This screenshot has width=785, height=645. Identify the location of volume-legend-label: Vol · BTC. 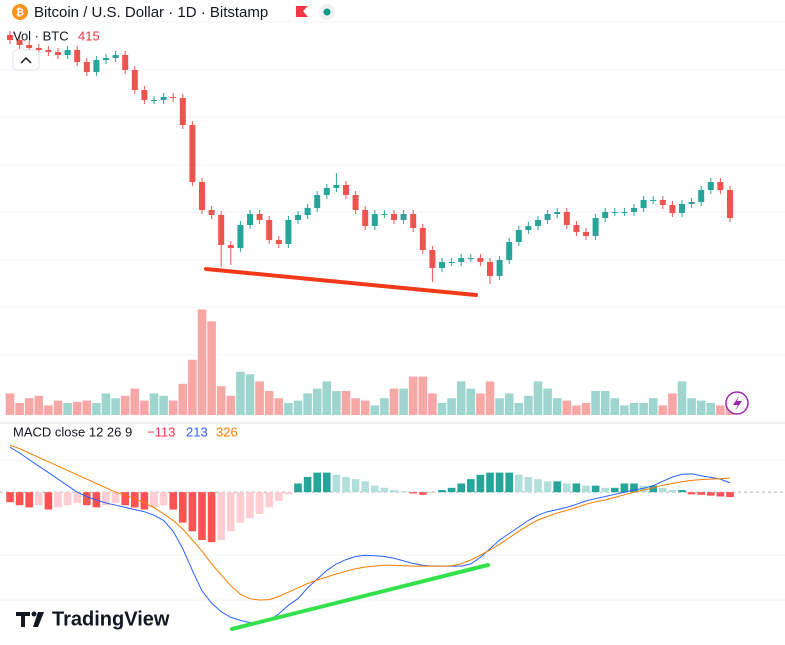
(41, 35).